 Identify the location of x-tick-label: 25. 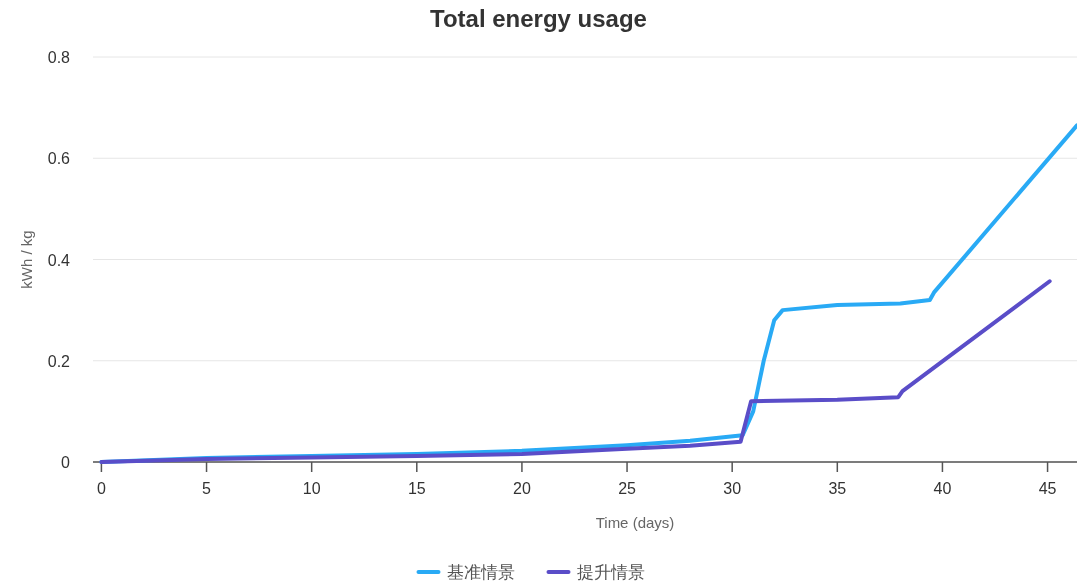
(627, 488).